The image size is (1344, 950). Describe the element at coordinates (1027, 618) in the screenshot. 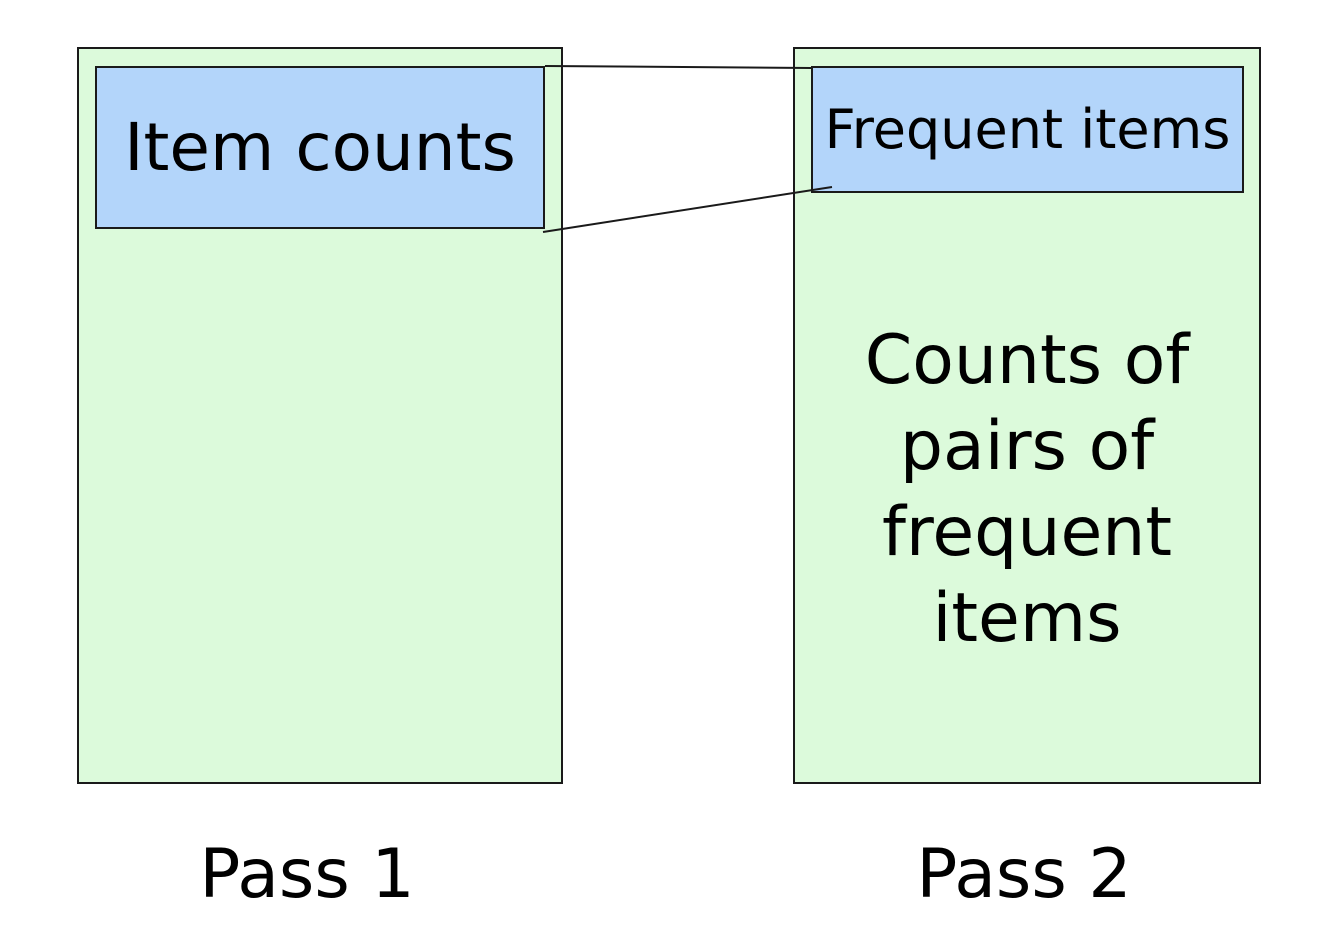

I see `pair-counts-line: items` at that location.